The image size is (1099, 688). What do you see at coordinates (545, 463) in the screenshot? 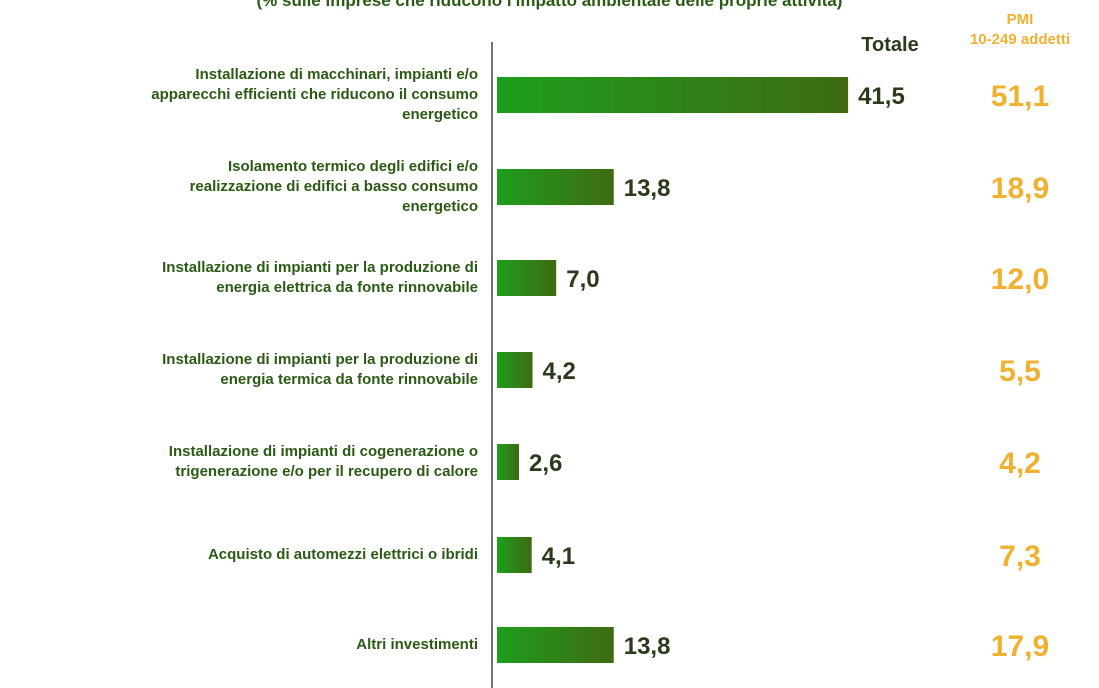
I see `value-label: 2,6` at bounding box center [545, 463].